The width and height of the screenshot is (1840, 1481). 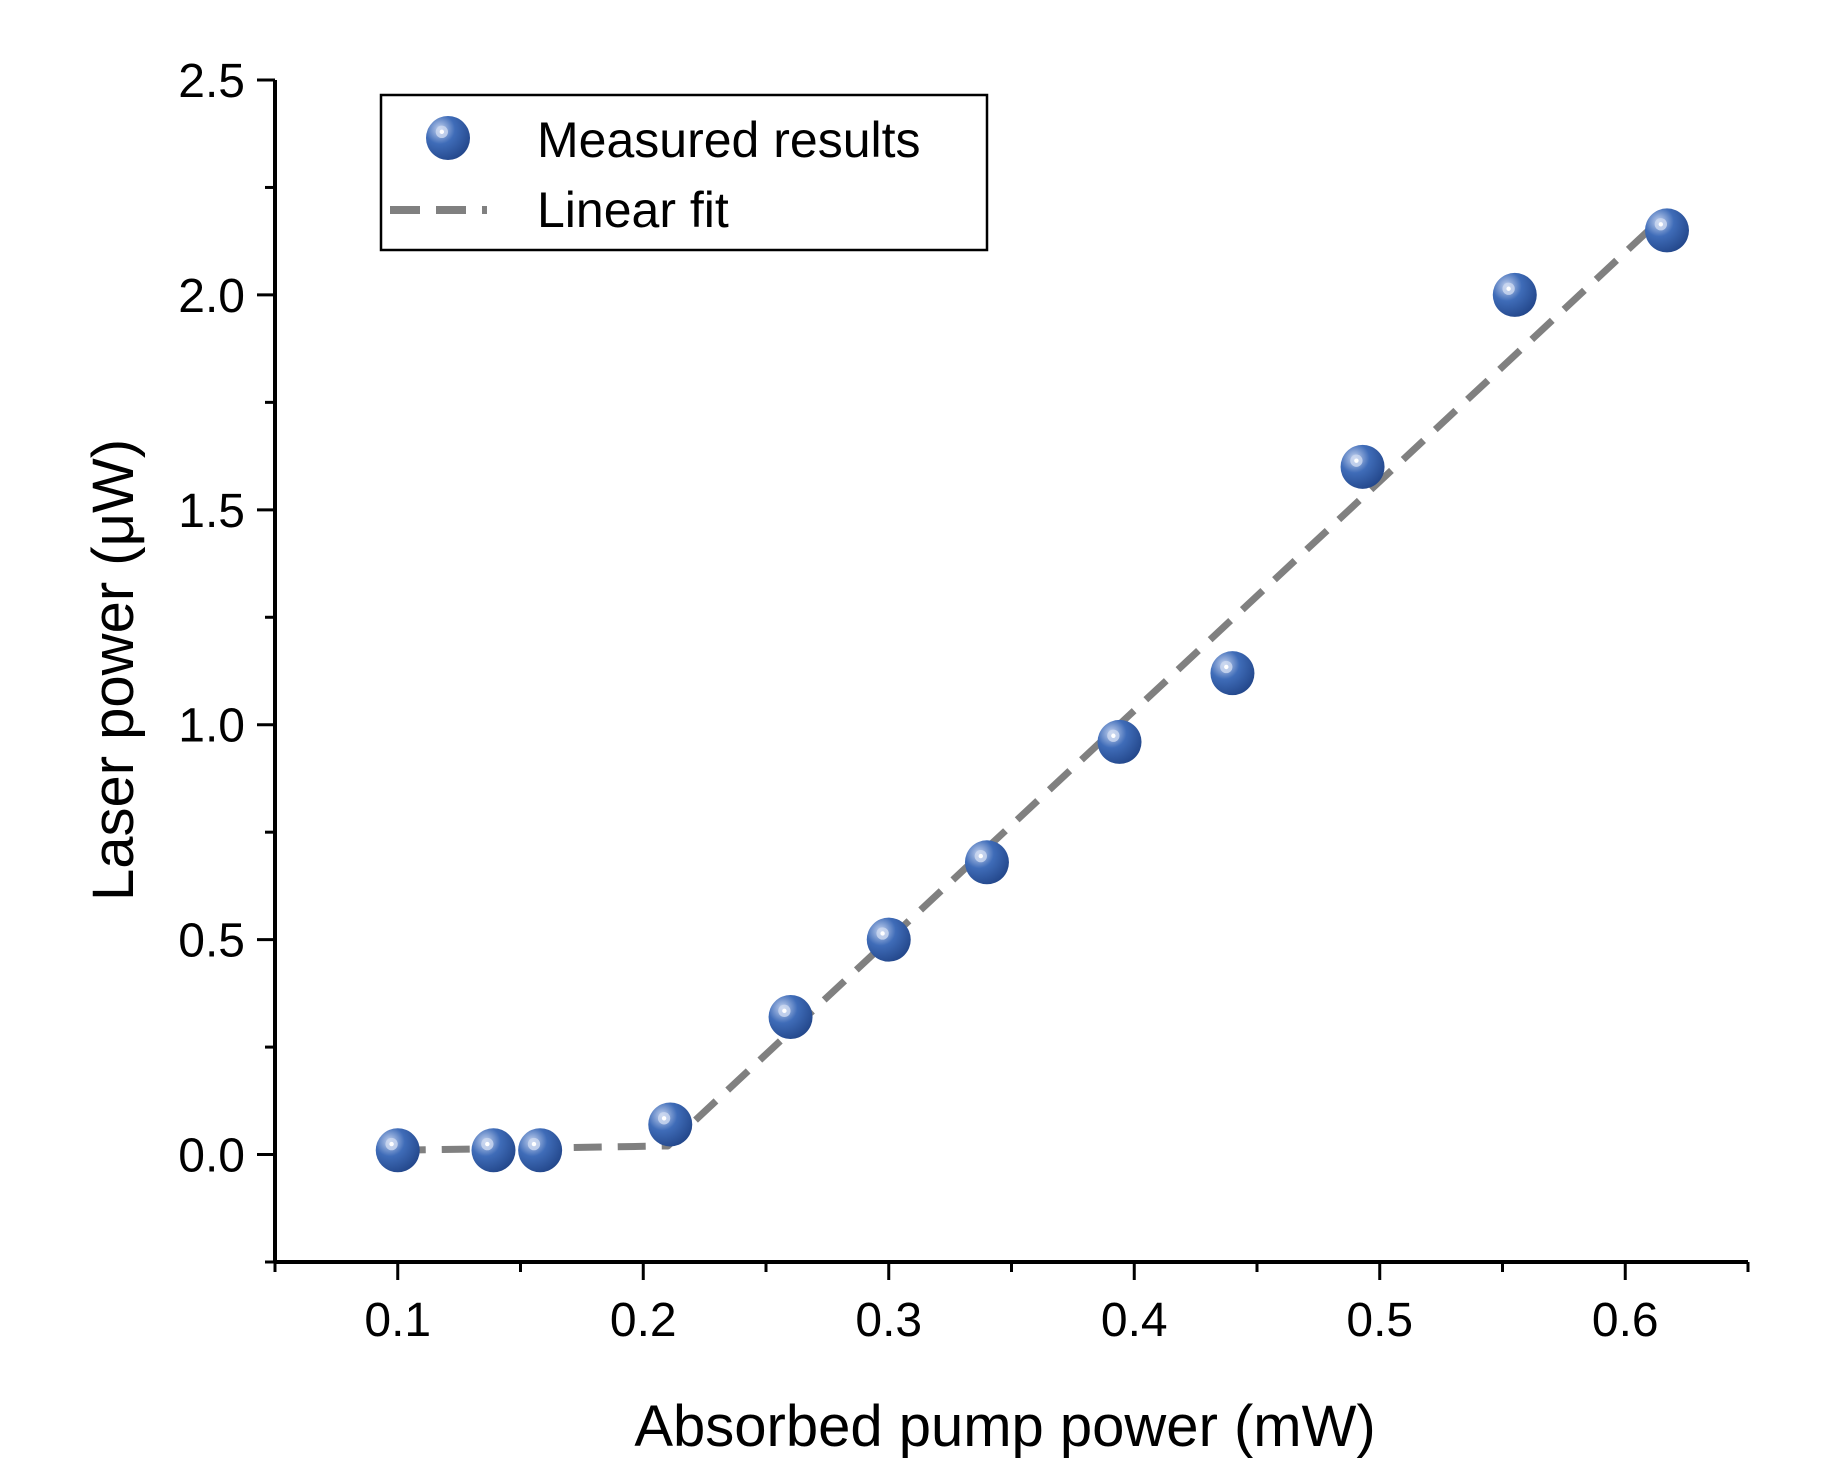 I want to click on legend-marker-measured, so click(x=448, y=138).